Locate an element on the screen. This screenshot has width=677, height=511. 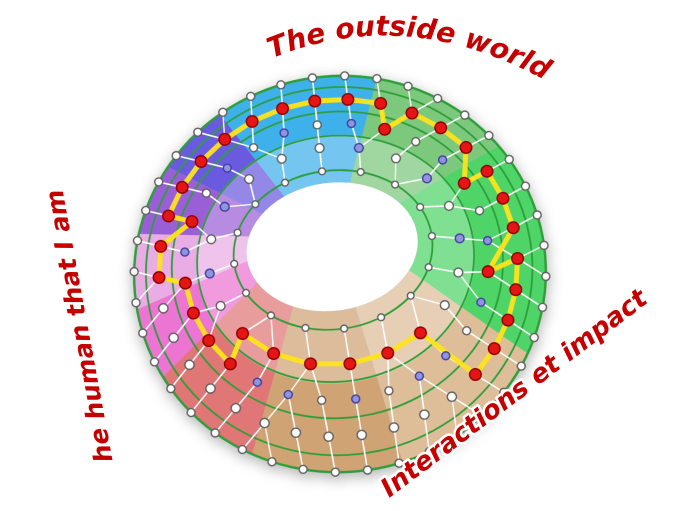
sector-tan-light is located at coordinates (446, 361).